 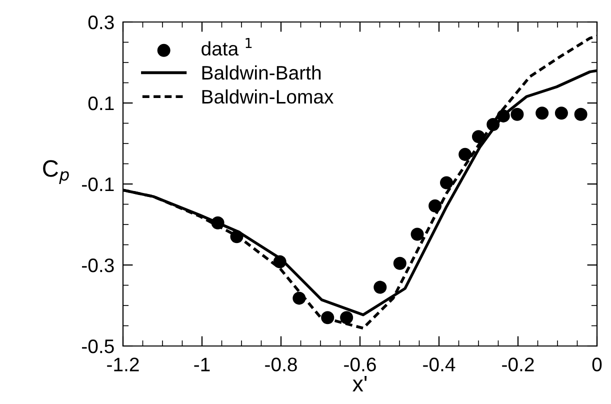 What do you see at coordinates (227, 47) in the screenshot?
I see `legend-label: data $^{1}$` at bounding box center [227, 47].